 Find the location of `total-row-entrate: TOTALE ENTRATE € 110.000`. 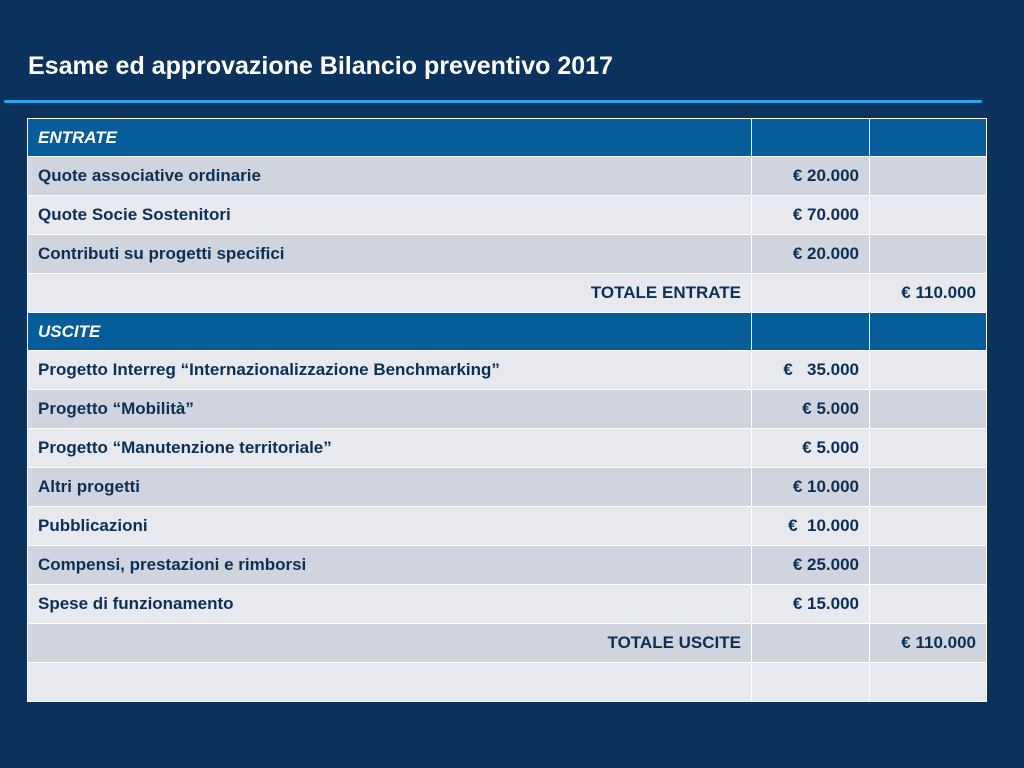

total-row-entrate: TOTALE ENTRATE € 110.000 is located at coordinates (507, 293).